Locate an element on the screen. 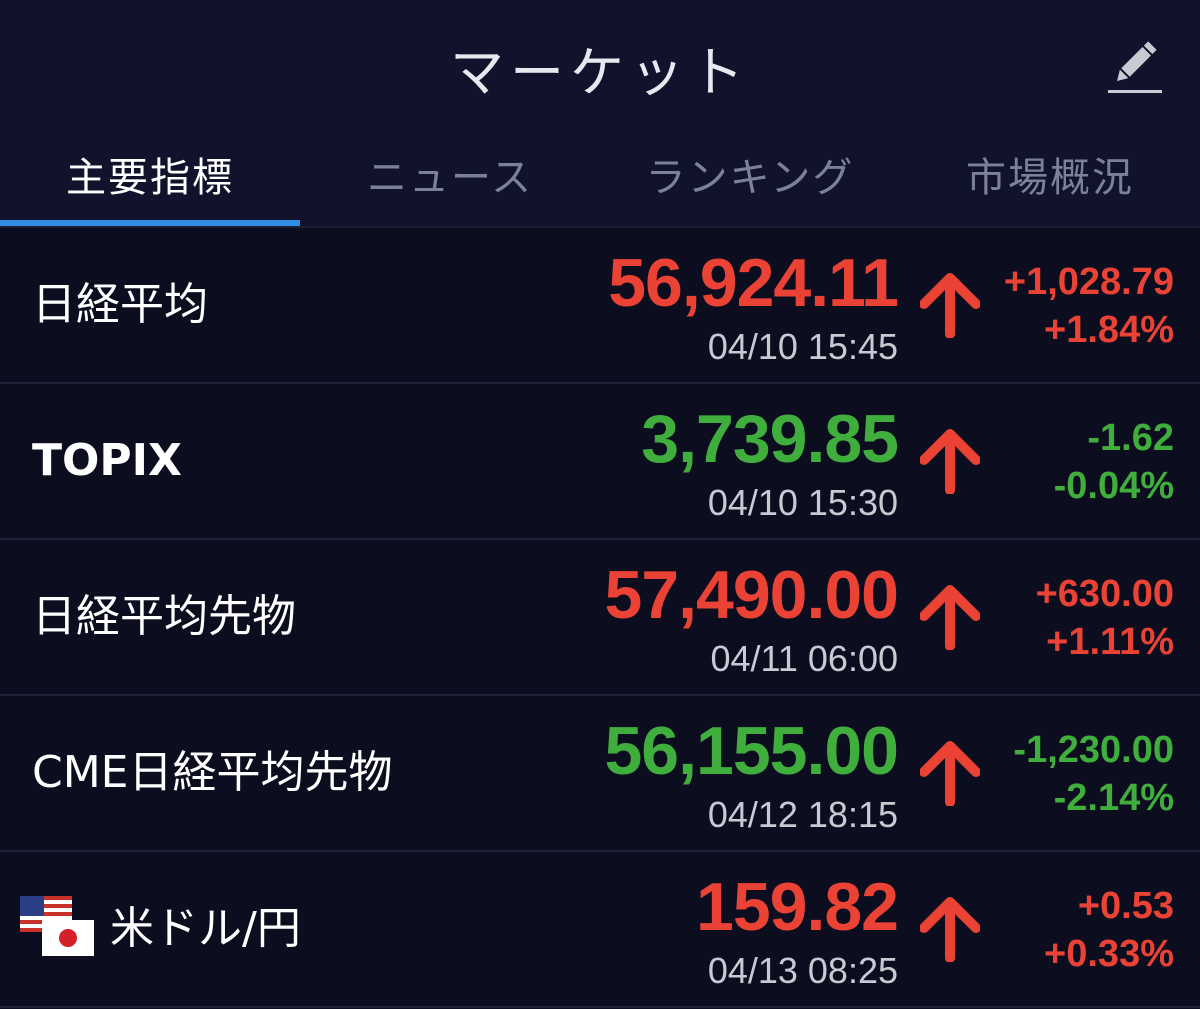 Image resolution: width=1200 pixels, height=1009 pixels. quote-change-group: +0.53 +0.33% is located at coordinates (1109, 930).